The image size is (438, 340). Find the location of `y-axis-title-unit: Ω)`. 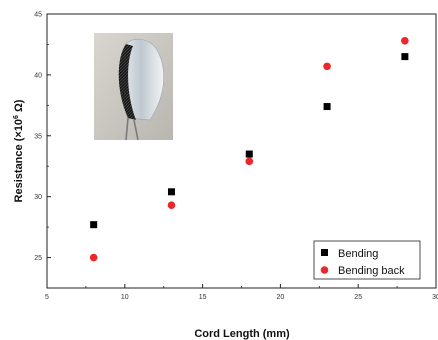

y-axis-title-unit: Ω) is located at coordinates (19, 107).